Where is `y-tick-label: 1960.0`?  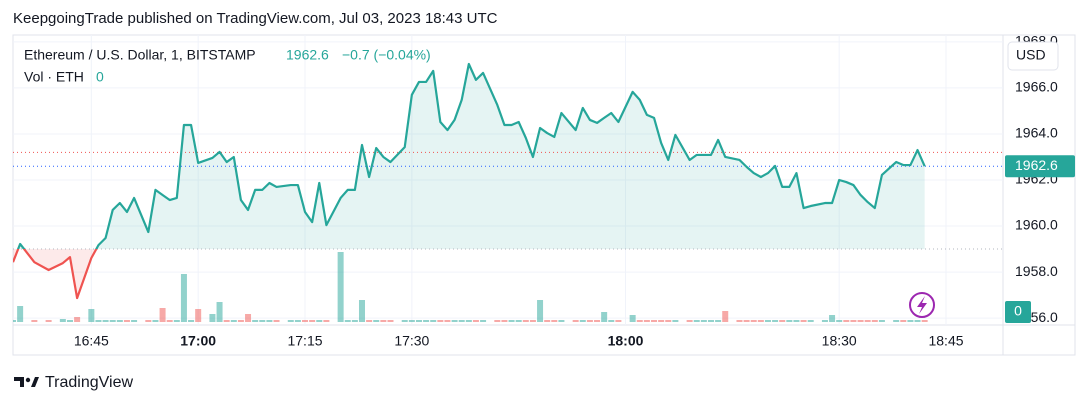
y-tick-label: 1960.0 is located at coordinates (1036, 225).